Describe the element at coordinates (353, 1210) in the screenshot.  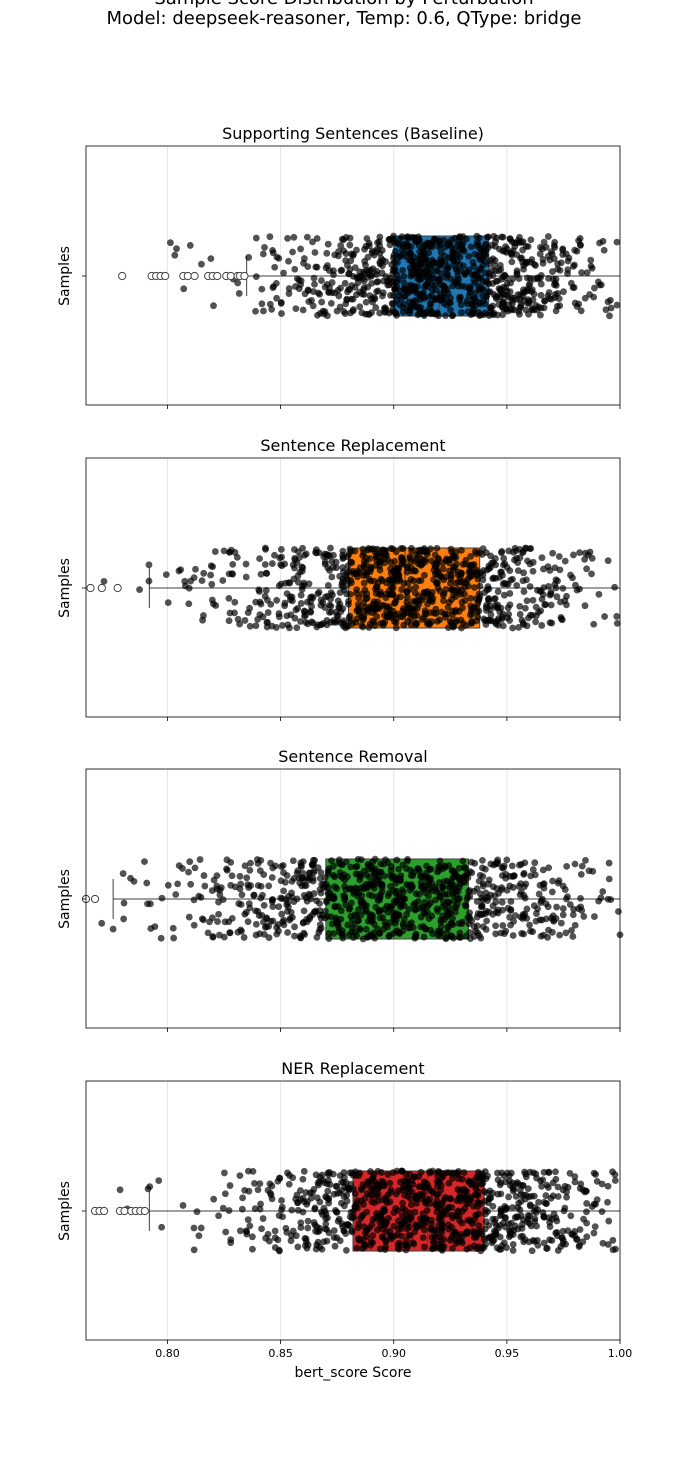
I see `axes-frame` at that location.